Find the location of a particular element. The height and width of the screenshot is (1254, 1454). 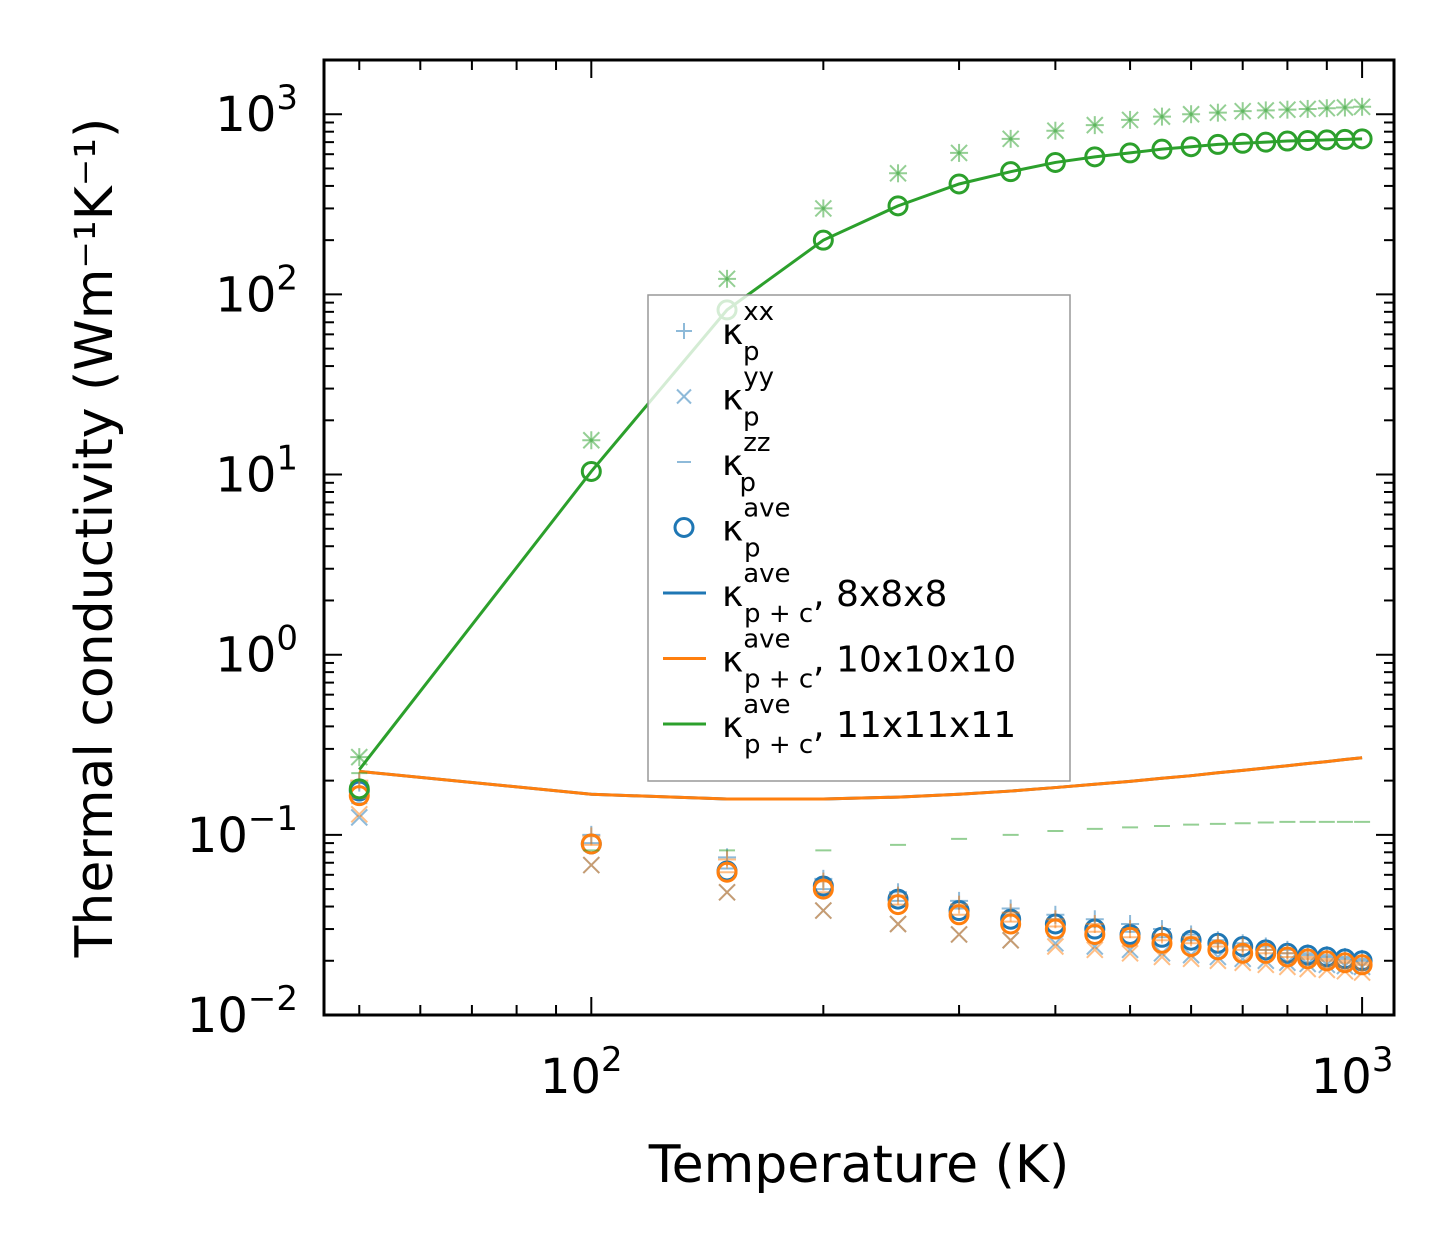

legend-label: κave p is located at coordinates (756, 529).